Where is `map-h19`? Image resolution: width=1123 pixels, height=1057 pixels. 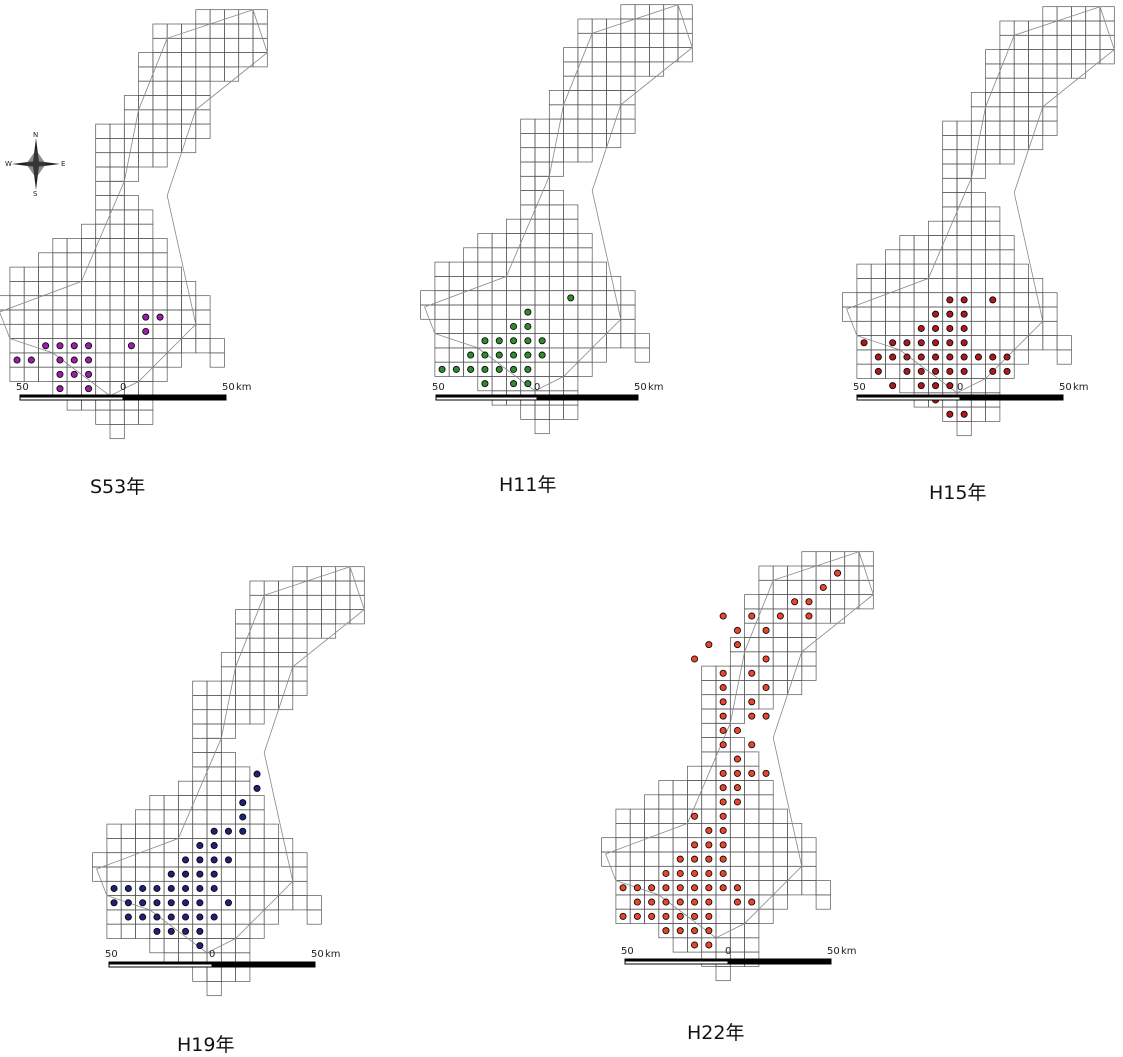 map-h19 is located at coordinates (228, 781).